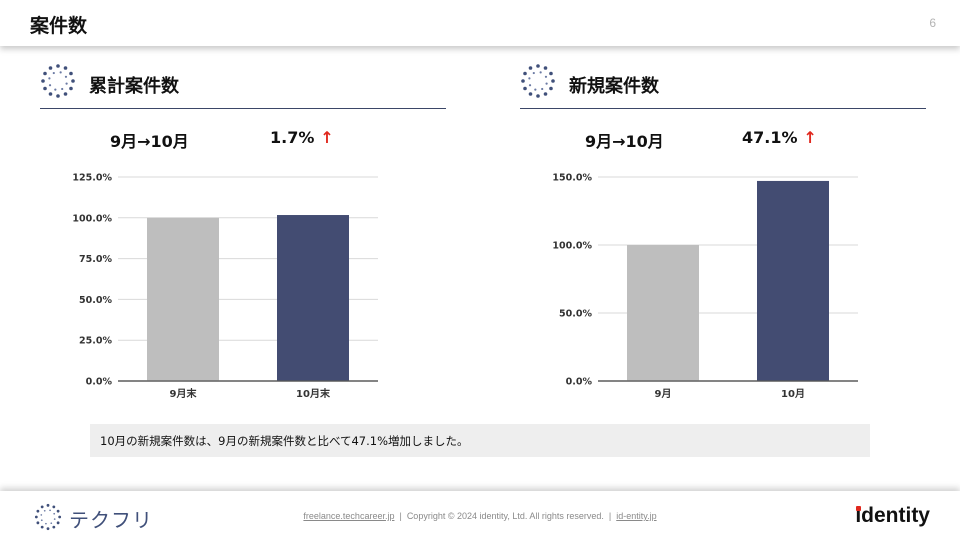 The image size is (960, 540). I want to click on change-percent-new: 47.1%, so click(770, 137).